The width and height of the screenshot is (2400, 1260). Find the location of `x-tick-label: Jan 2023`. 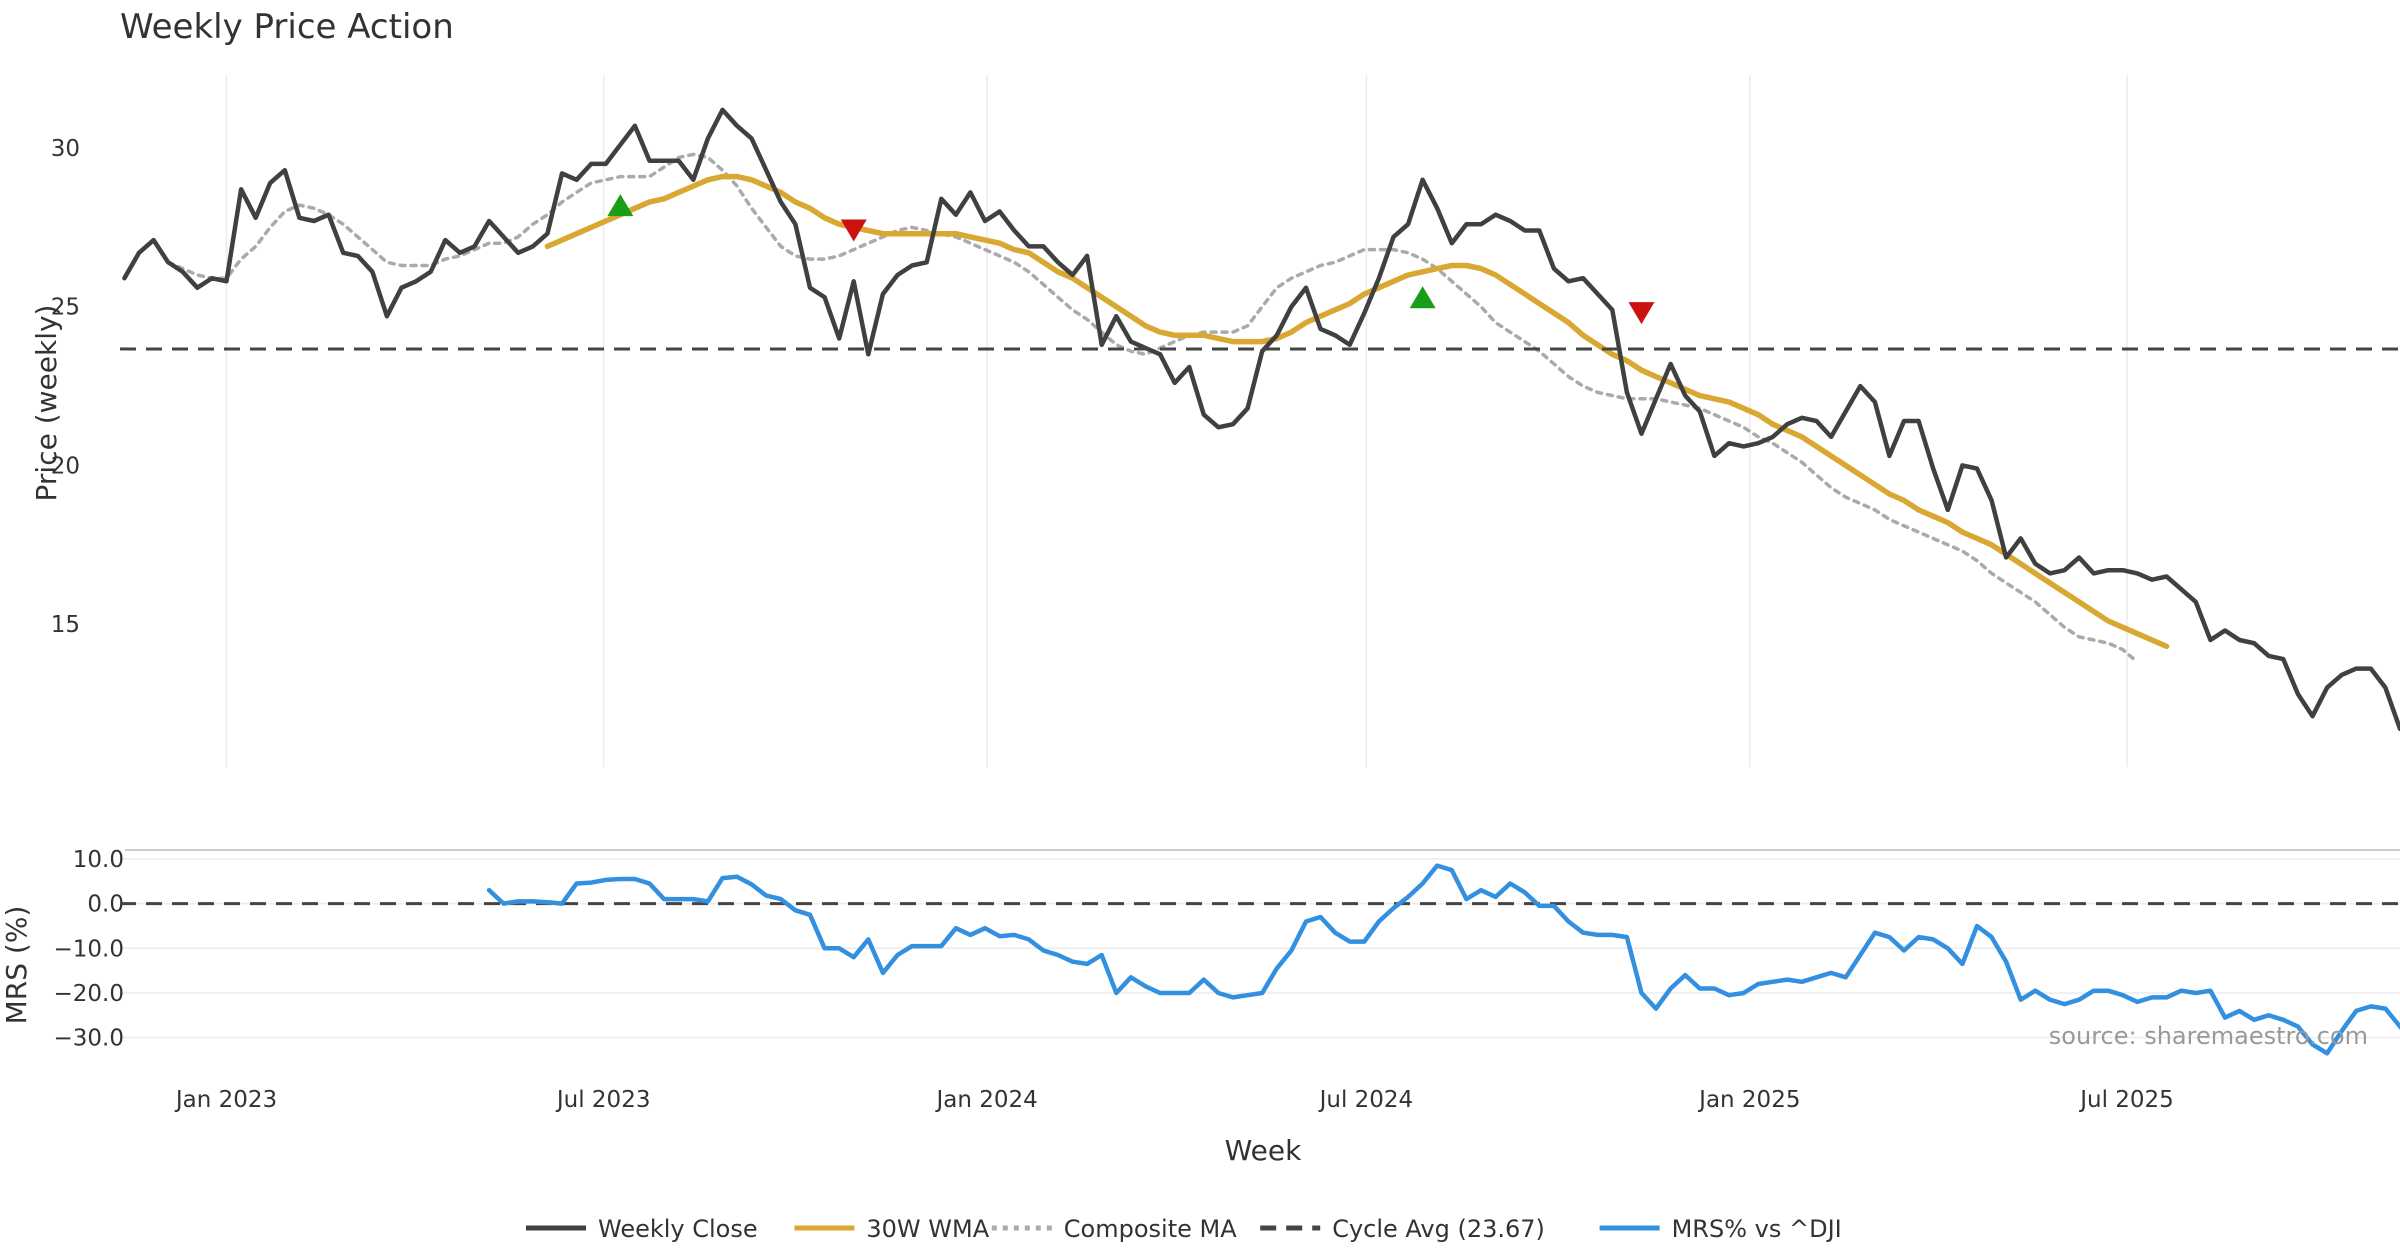

x-tick-label: Jan 2023 is located at coordinates (225, 1100).